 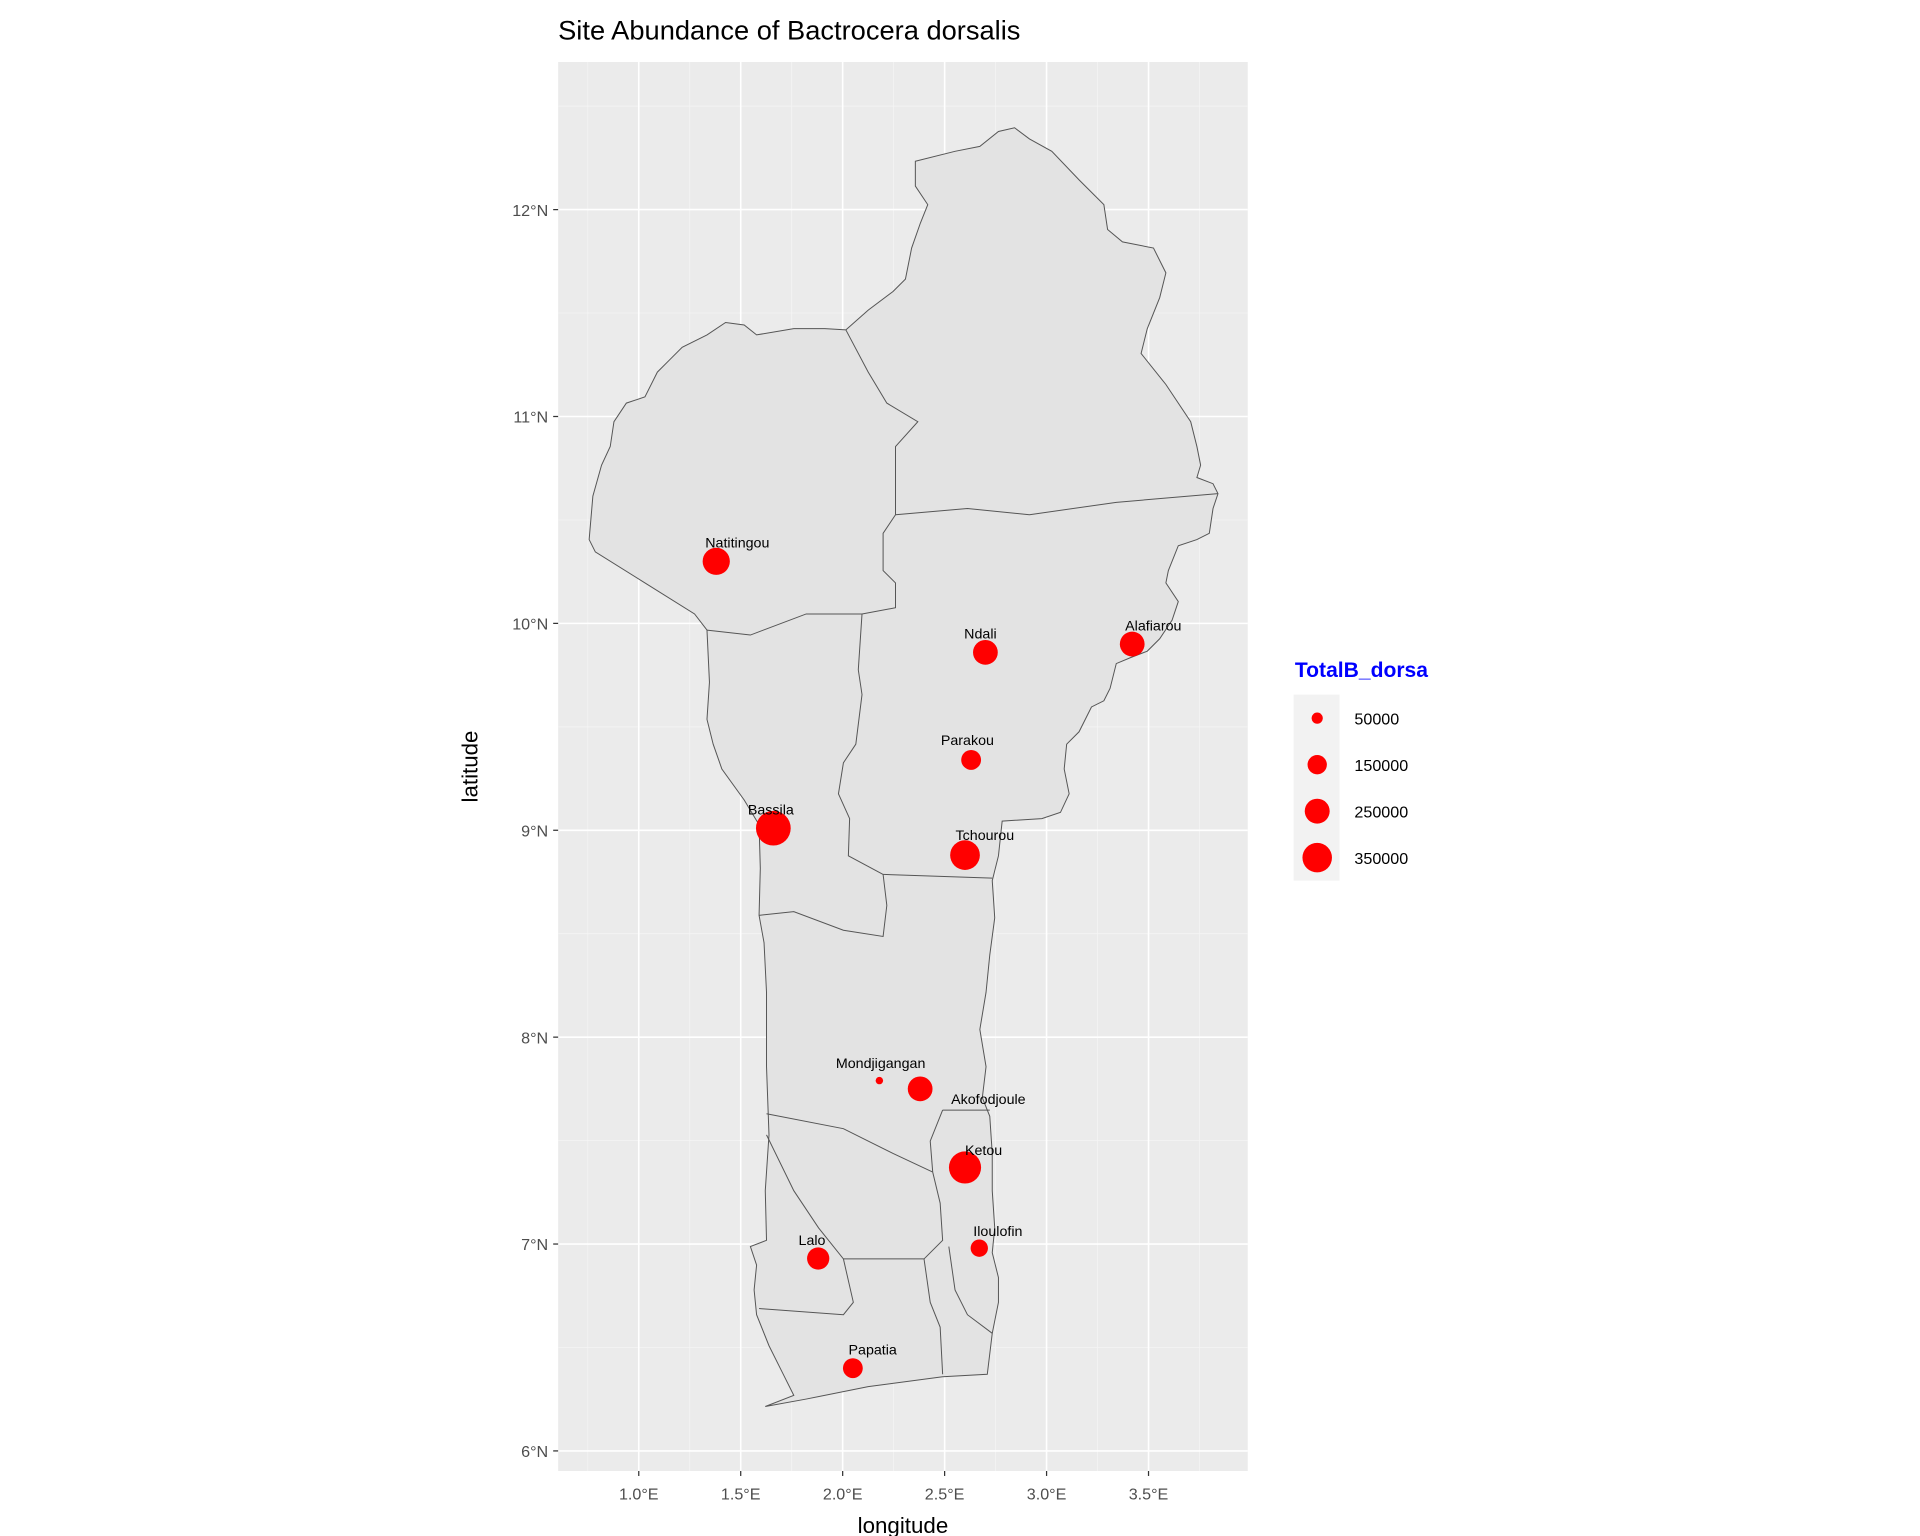 What do you see at coordinates (771, 811) in the screenshot?
I see `site-label: Bassila` at bounding box center [771, 811].